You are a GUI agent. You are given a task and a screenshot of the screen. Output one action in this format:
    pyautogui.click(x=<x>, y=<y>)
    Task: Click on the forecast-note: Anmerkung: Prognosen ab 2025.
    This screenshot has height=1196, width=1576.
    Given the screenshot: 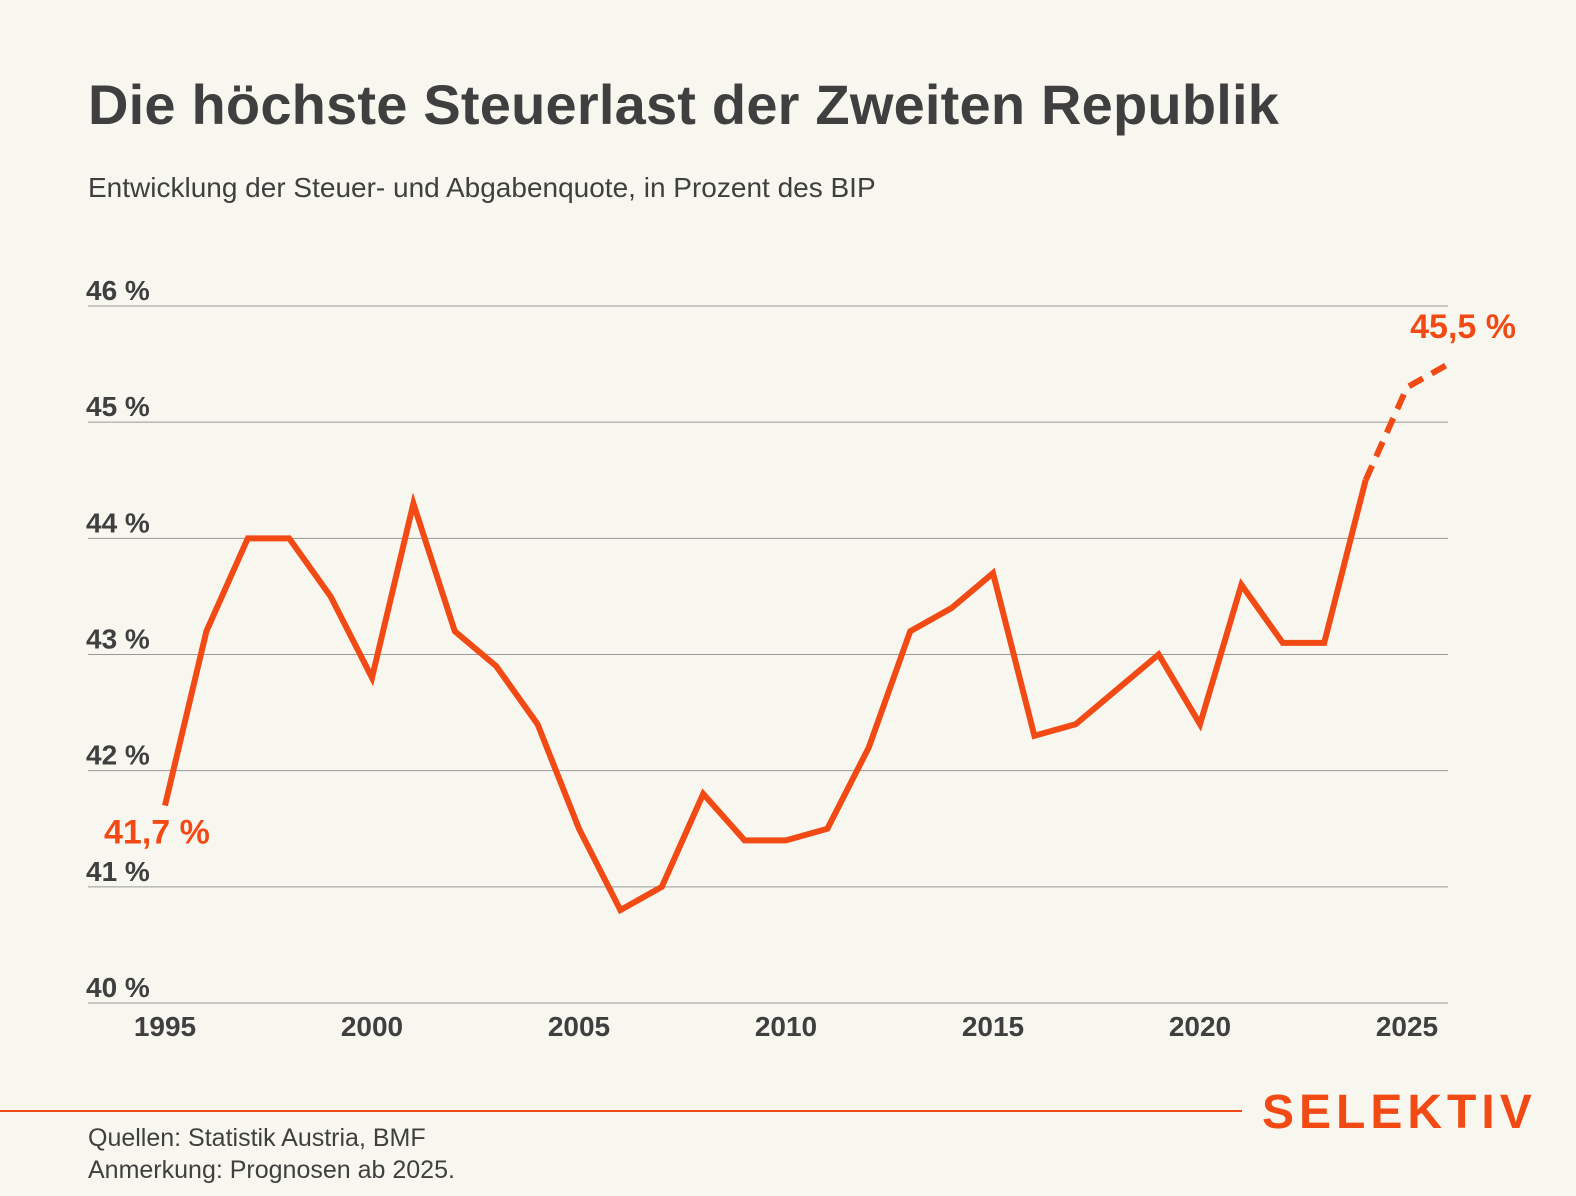 What is the action you would take?
    pyautogui.click(x=271, y=1170)
    